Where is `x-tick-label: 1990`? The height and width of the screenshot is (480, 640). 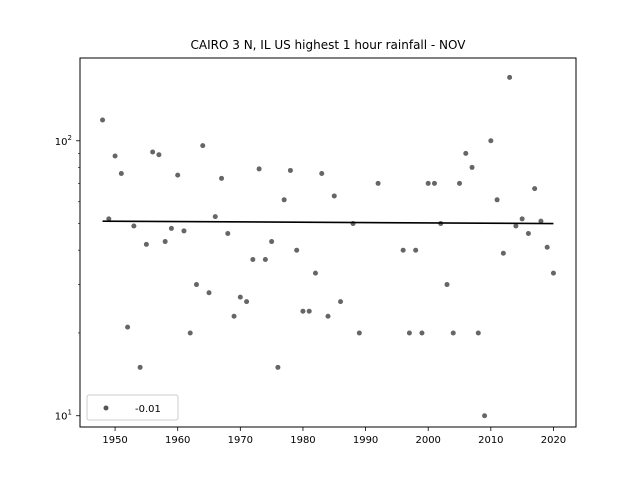
x-tick-label: 1990 is located at coordinates (365, 440).